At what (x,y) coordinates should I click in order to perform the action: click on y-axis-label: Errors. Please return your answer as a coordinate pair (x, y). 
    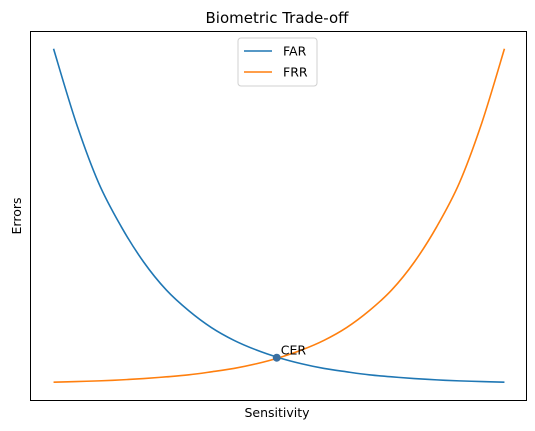
    Looking at the image, I should click on (16, 216).